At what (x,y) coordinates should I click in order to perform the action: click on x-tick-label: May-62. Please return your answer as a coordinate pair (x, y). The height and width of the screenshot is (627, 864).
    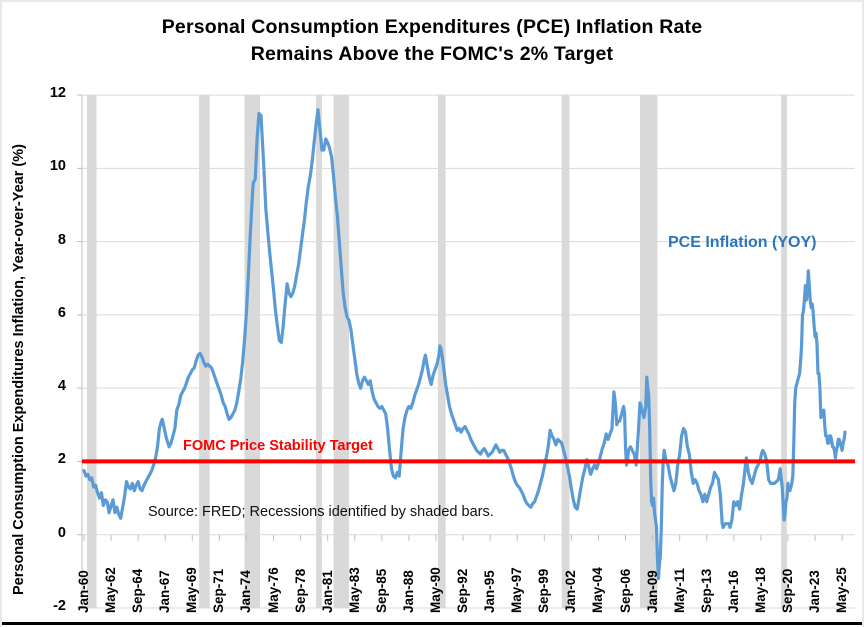
    Looking at the image, I should click on (111, 590).